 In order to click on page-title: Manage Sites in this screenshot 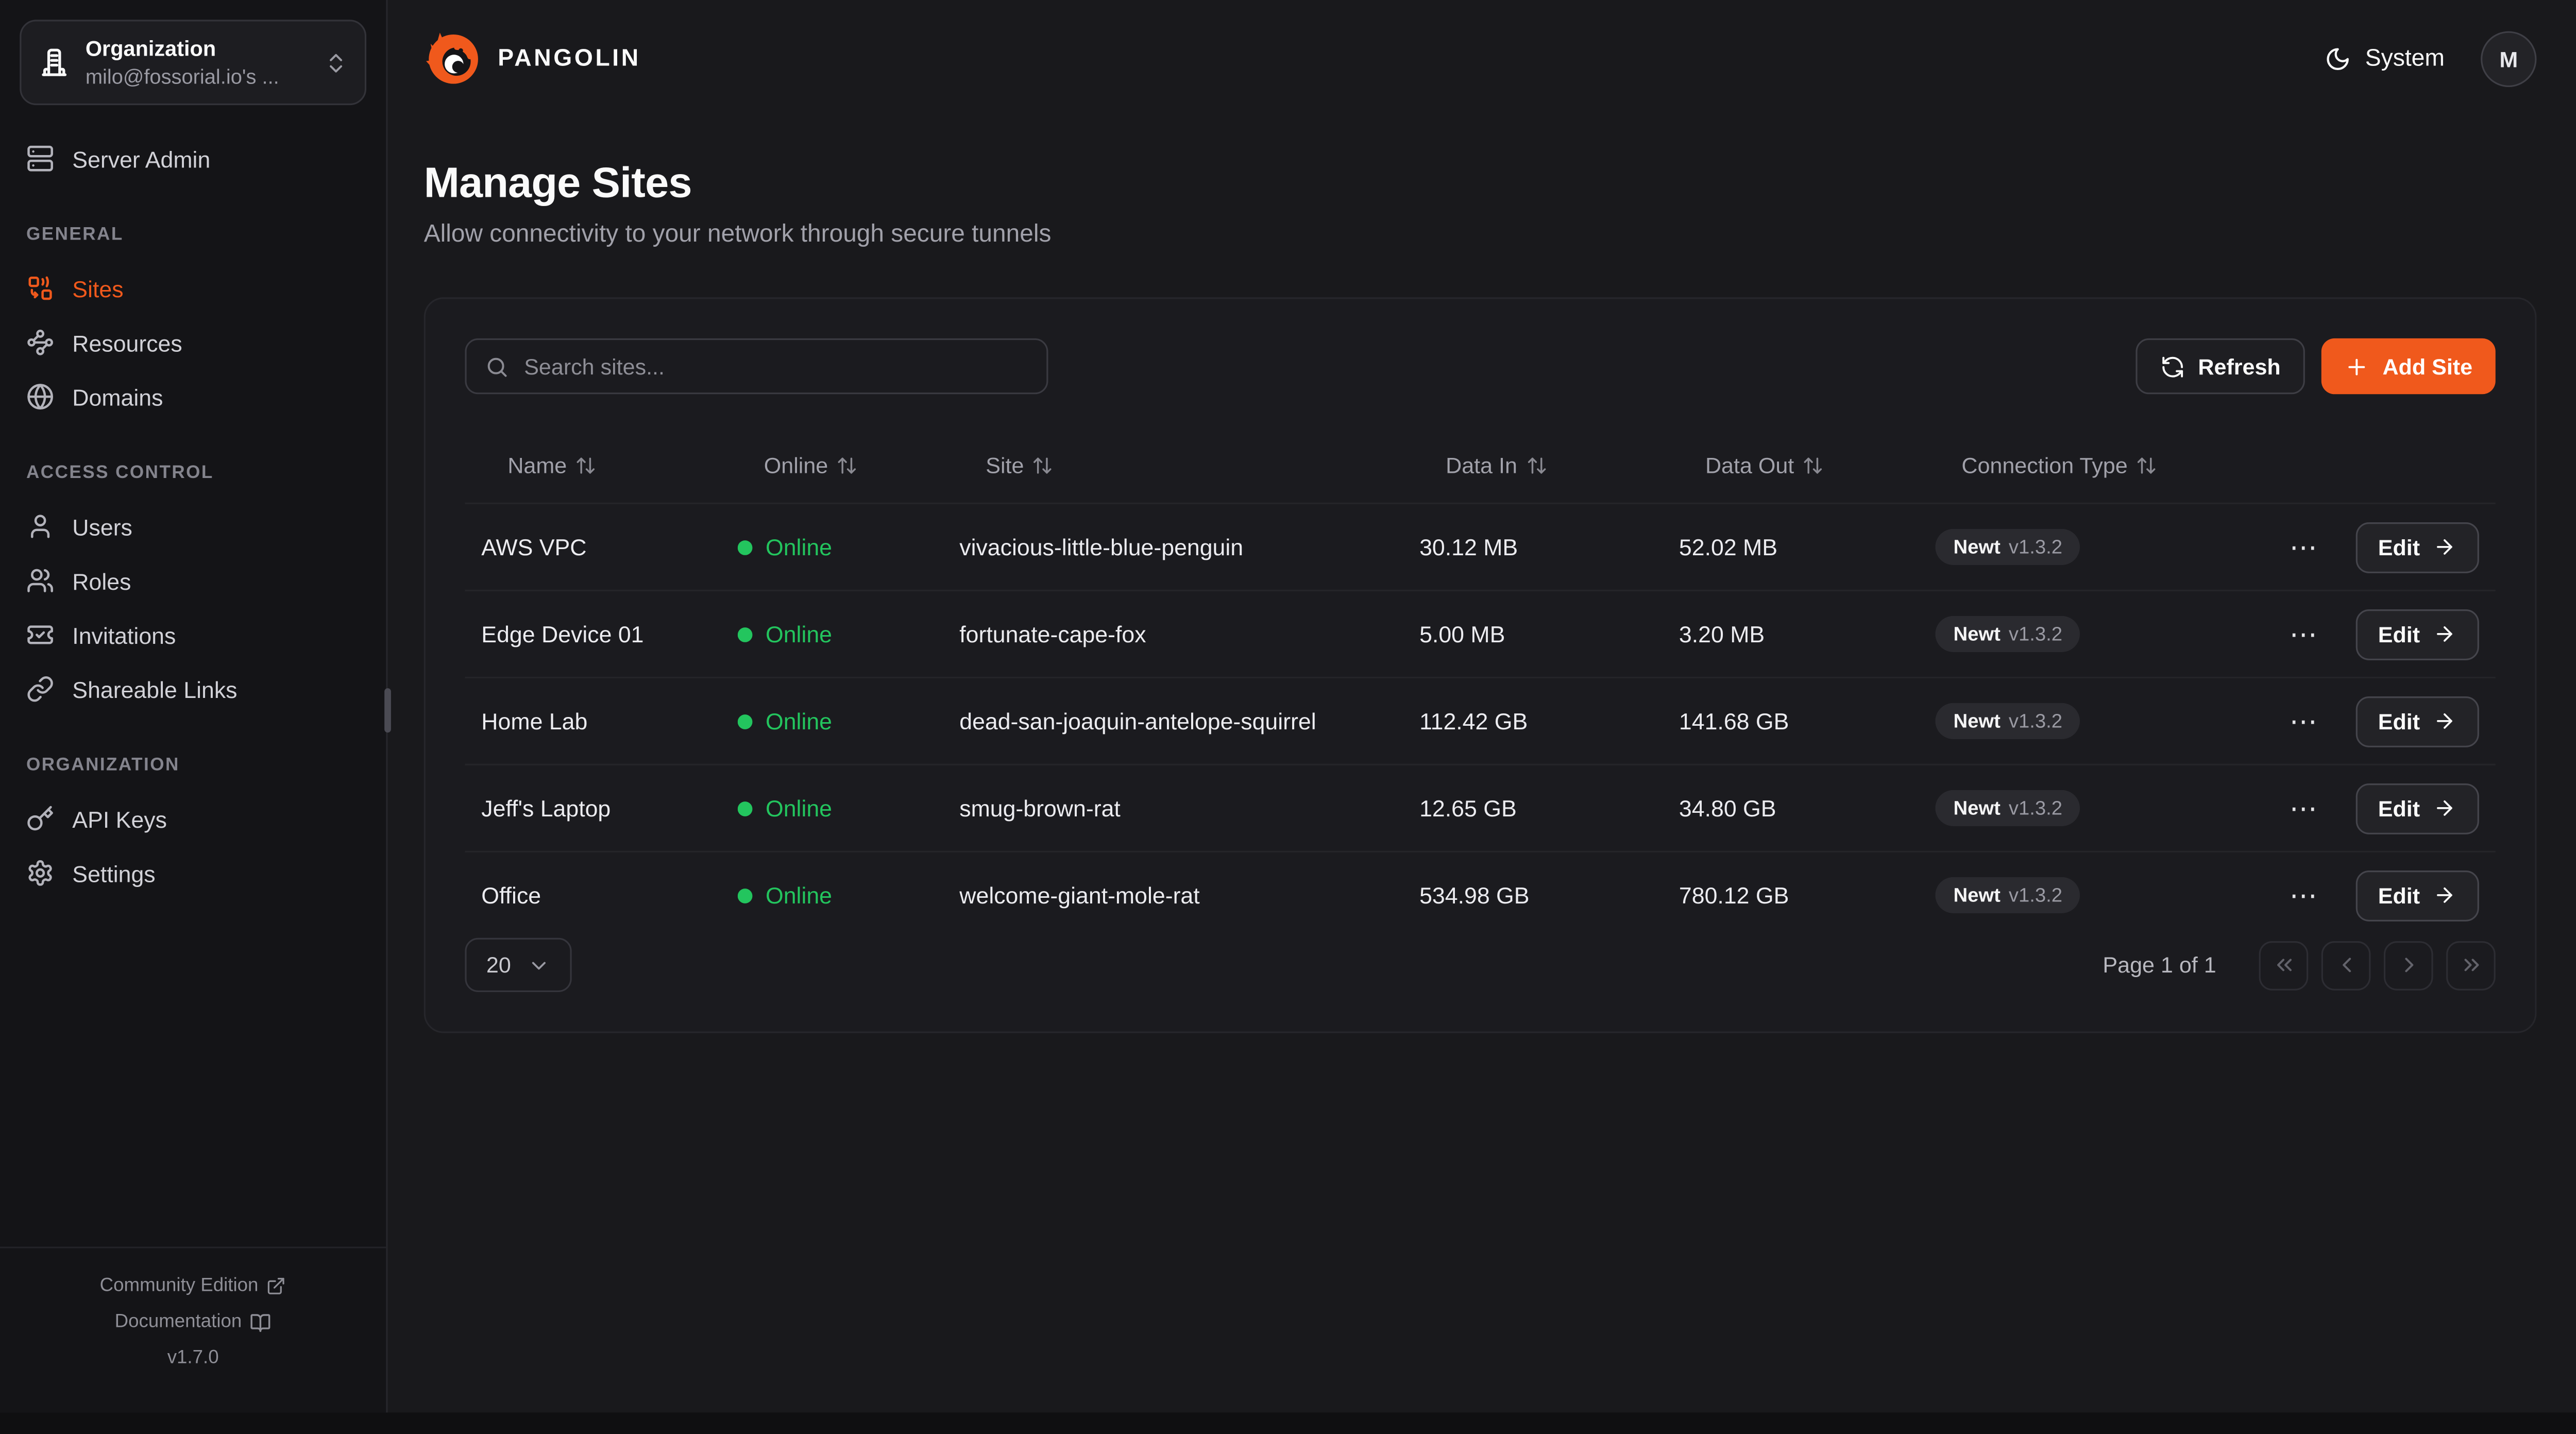, I will do `click(557, 182)`.